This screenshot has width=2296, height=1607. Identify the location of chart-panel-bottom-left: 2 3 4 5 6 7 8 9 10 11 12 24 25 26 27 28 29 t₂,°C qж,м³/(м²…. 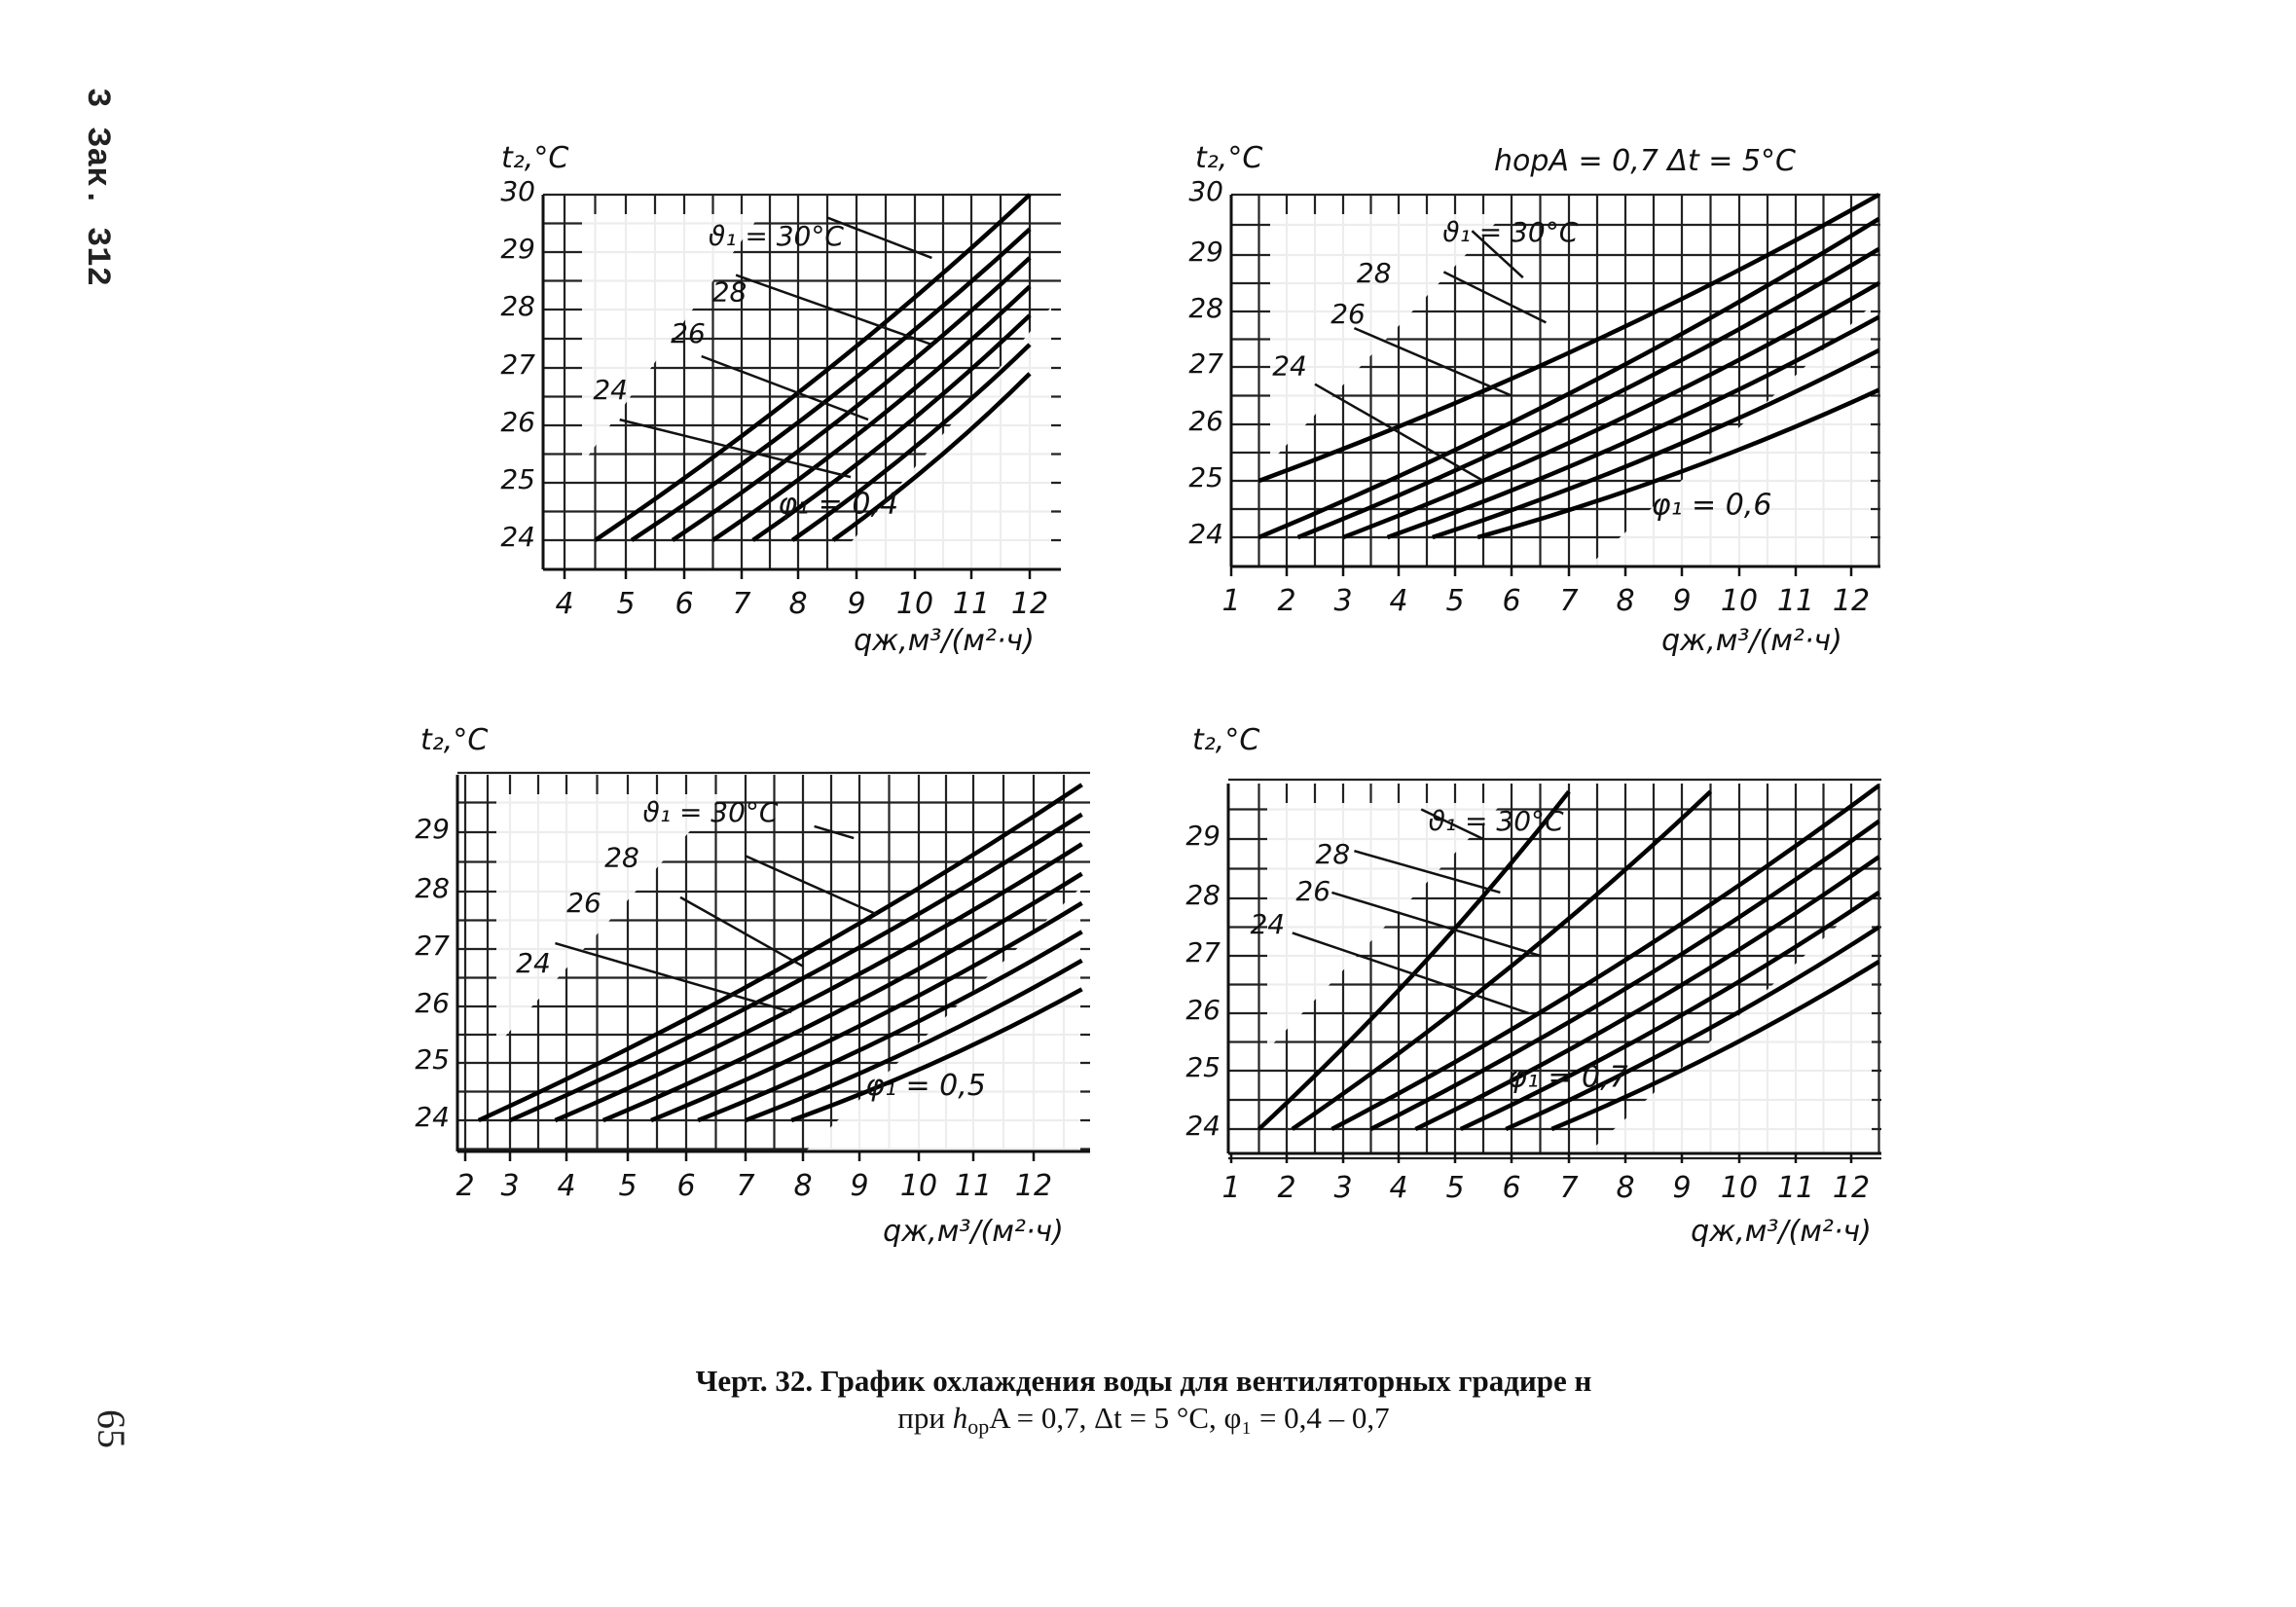
(752, 986).